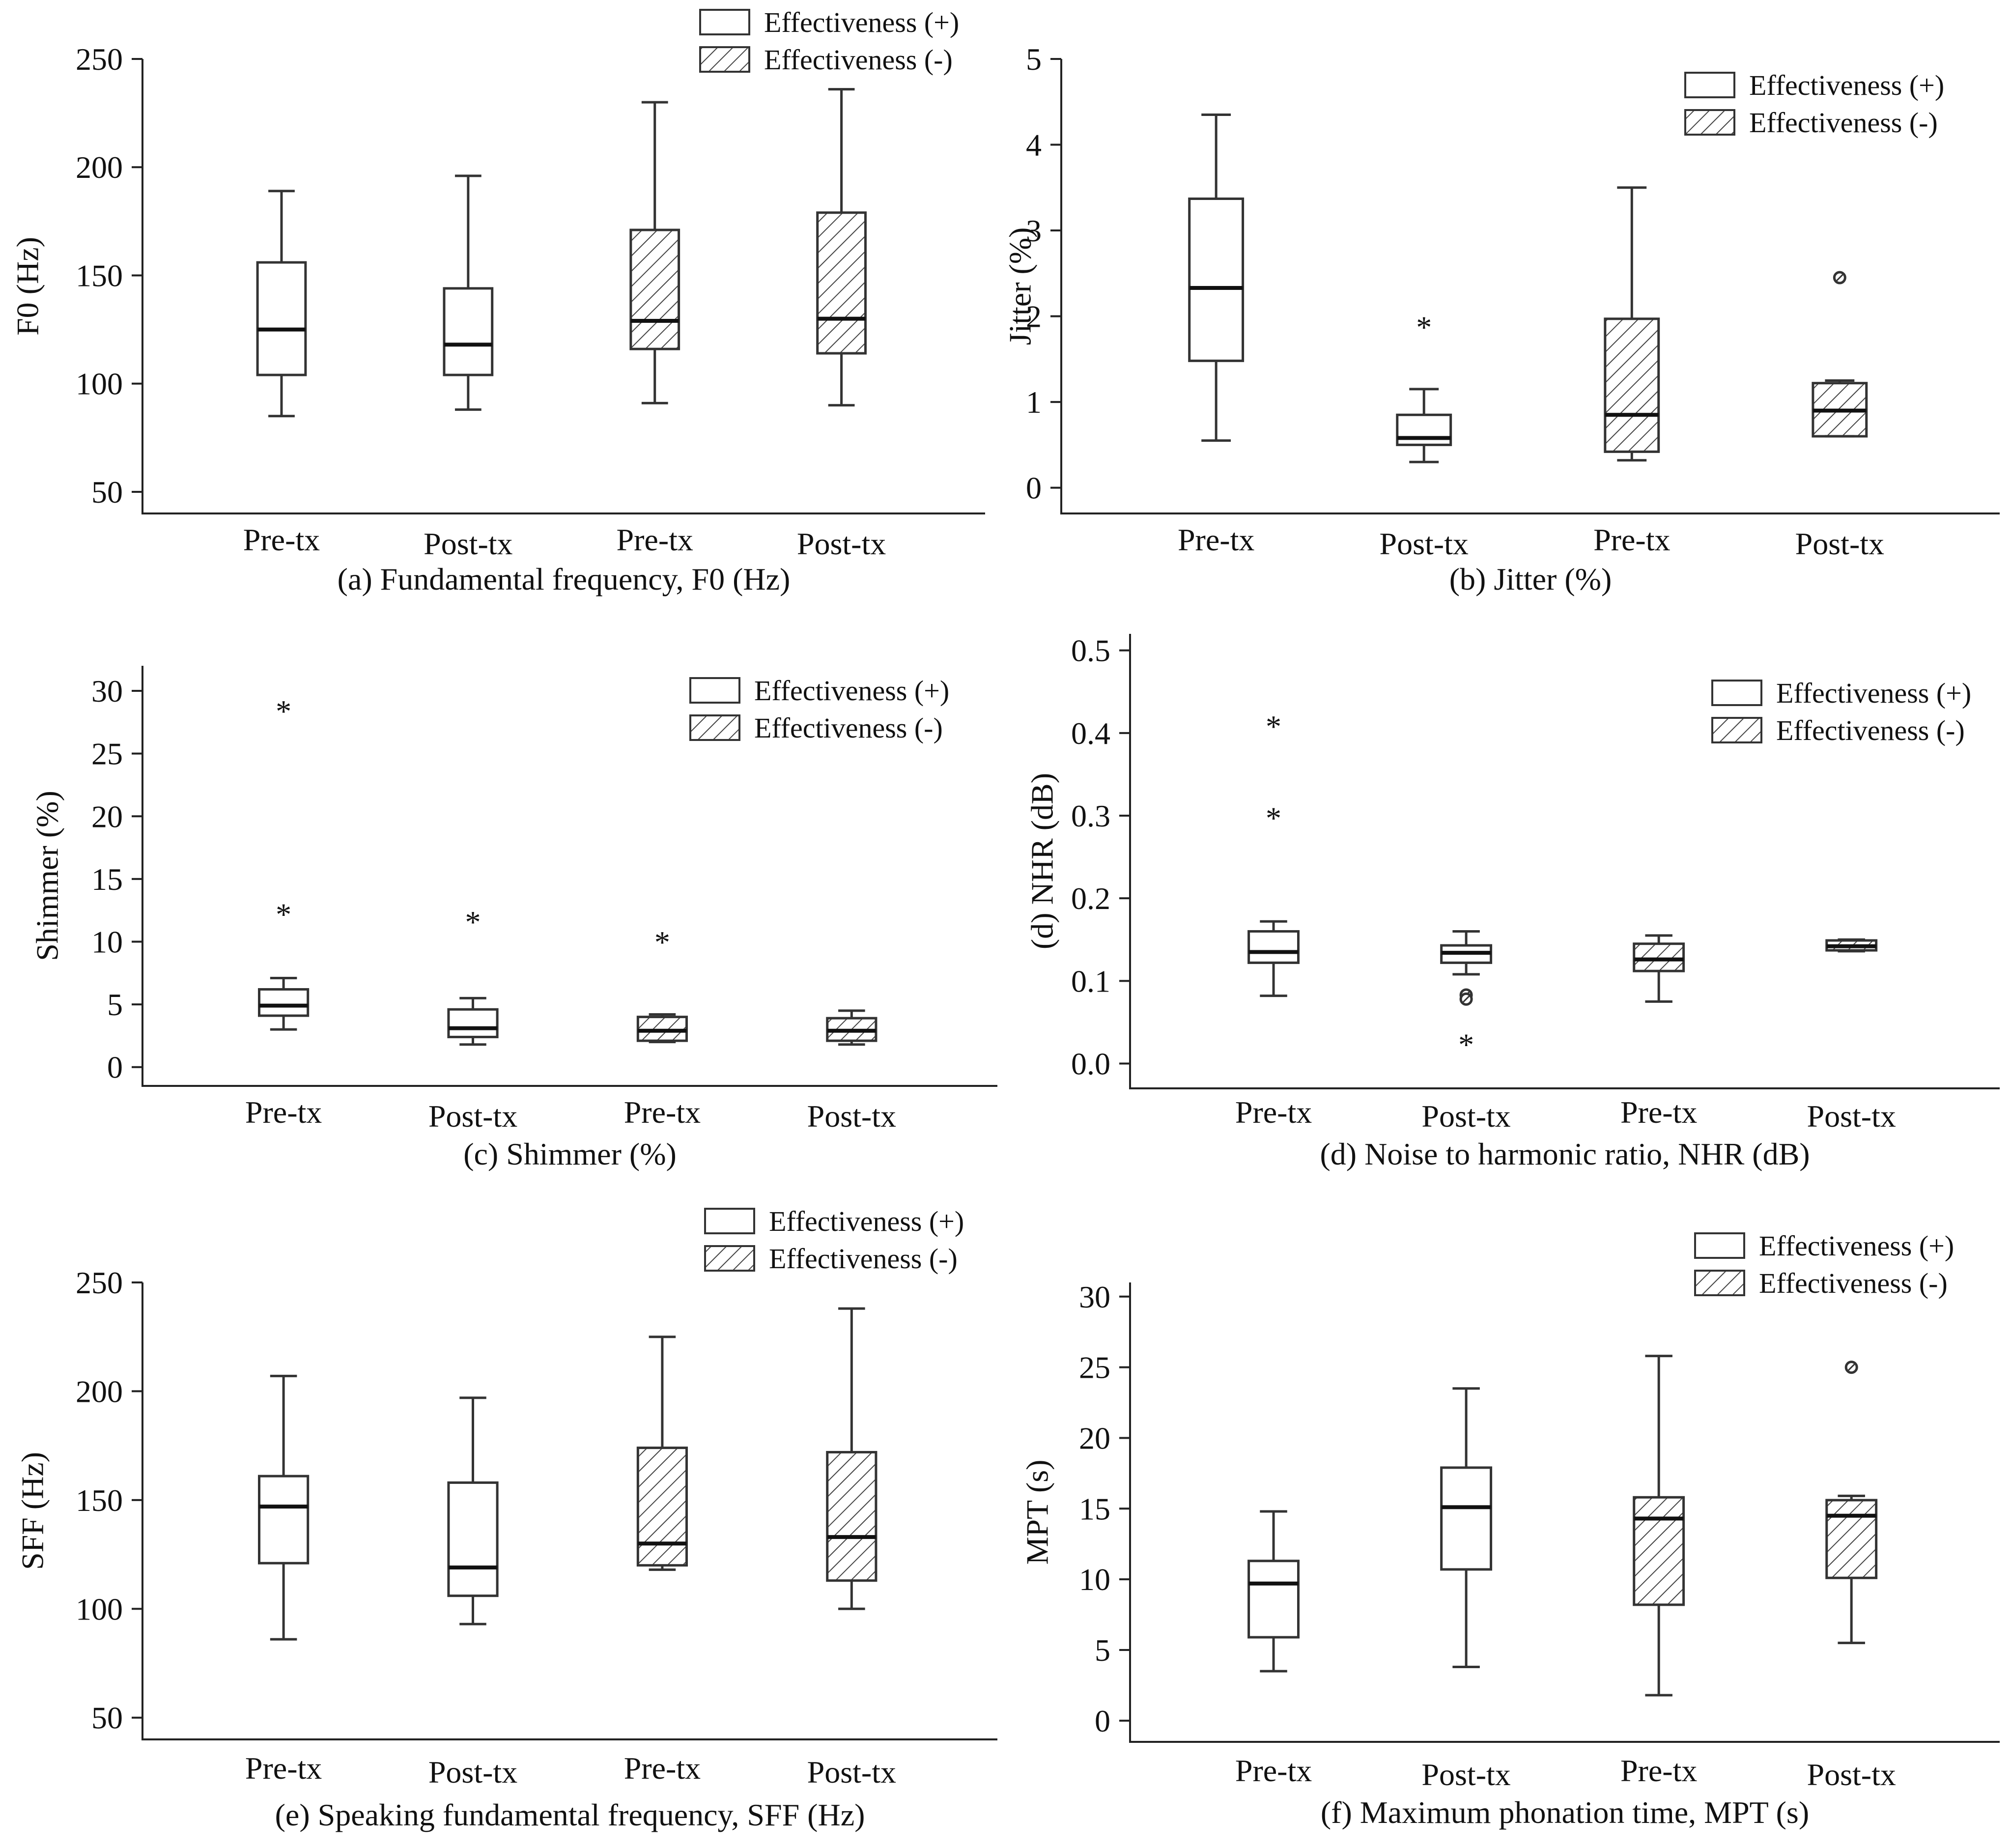 This screenshot has height=1848, width=2011. What do you see at coordinates (1090, 981) in the screenshot?
I see `y-tick-label: 0.1` at bounding box center [1090, 981].